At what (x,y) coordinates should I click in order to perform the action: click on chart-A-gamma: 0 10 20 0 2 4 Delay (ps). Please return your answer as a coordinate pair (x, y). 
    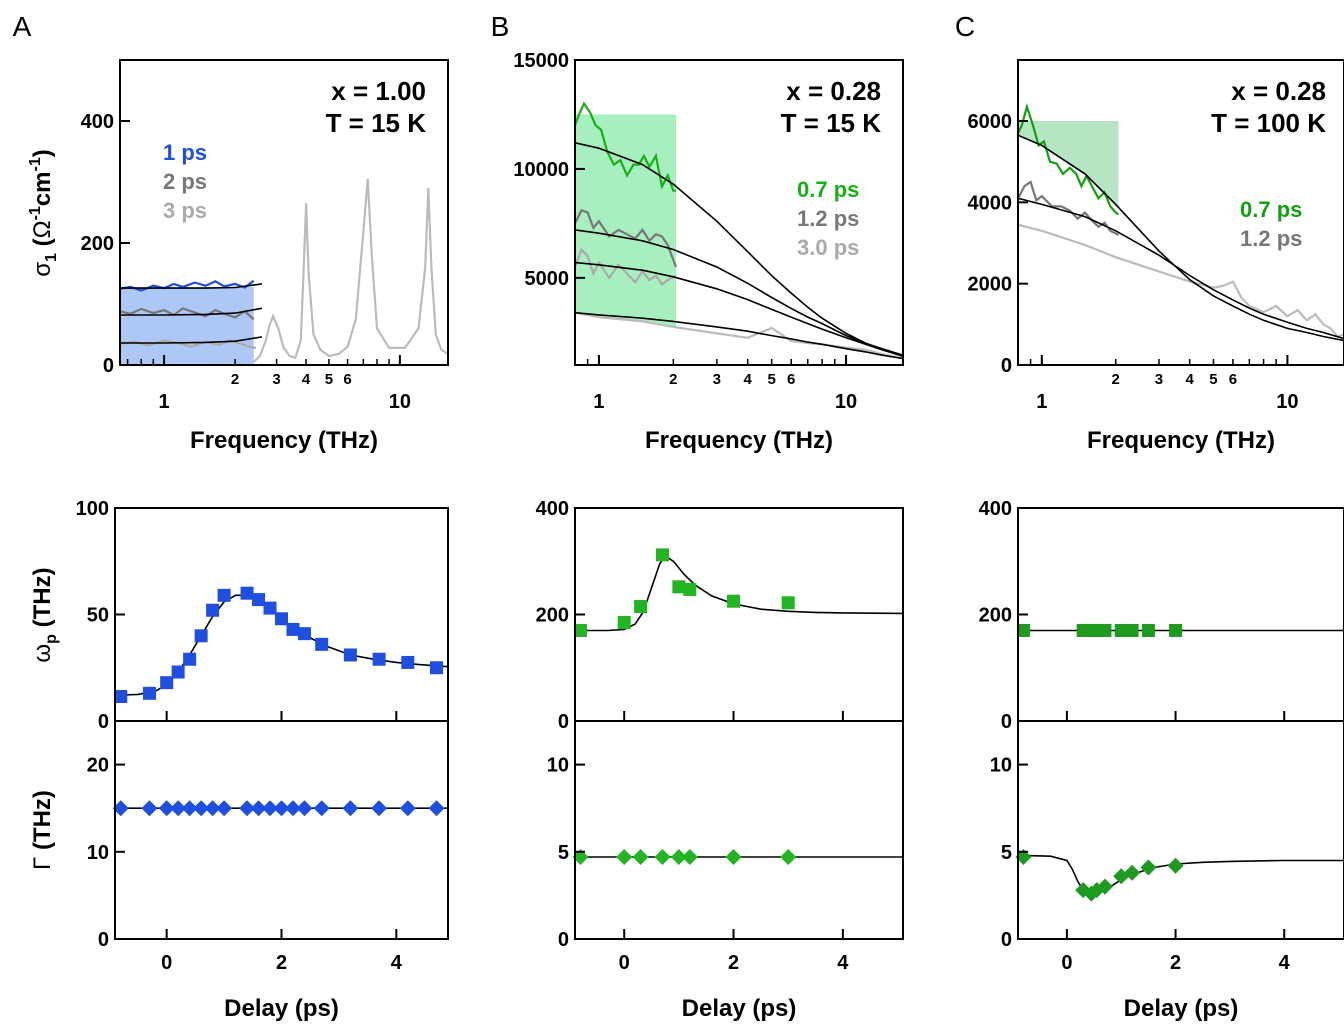
    Looking at the image, I should click on (268, 871).